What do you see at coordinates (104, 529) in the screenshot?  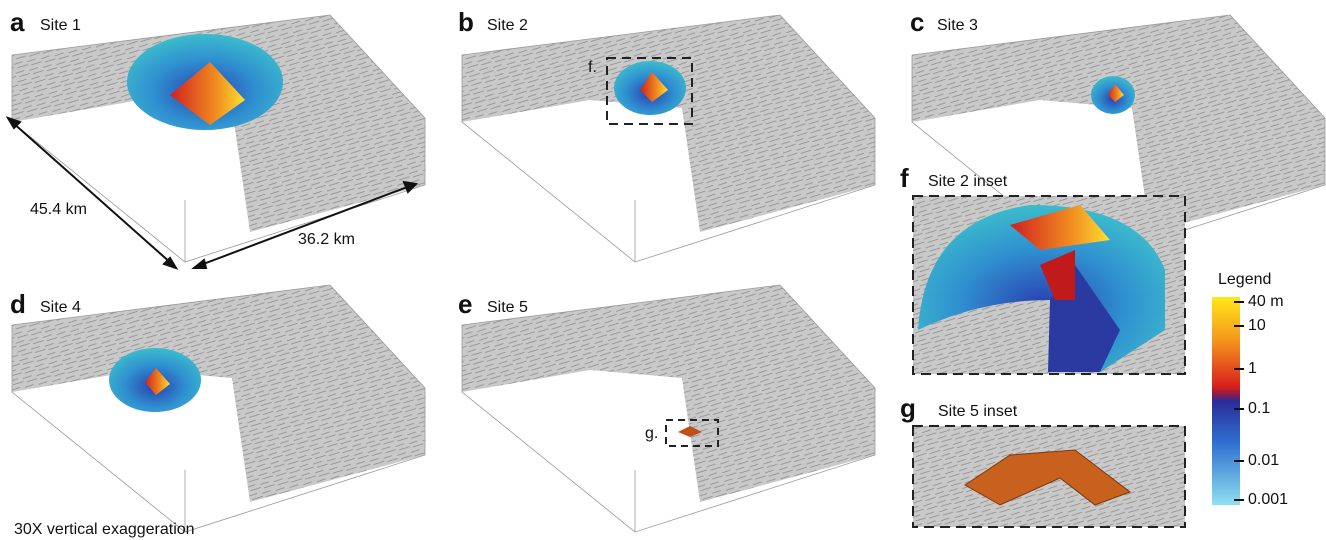 I see `note: 30X vertical exaggeration` at bounding box center [104, 529].